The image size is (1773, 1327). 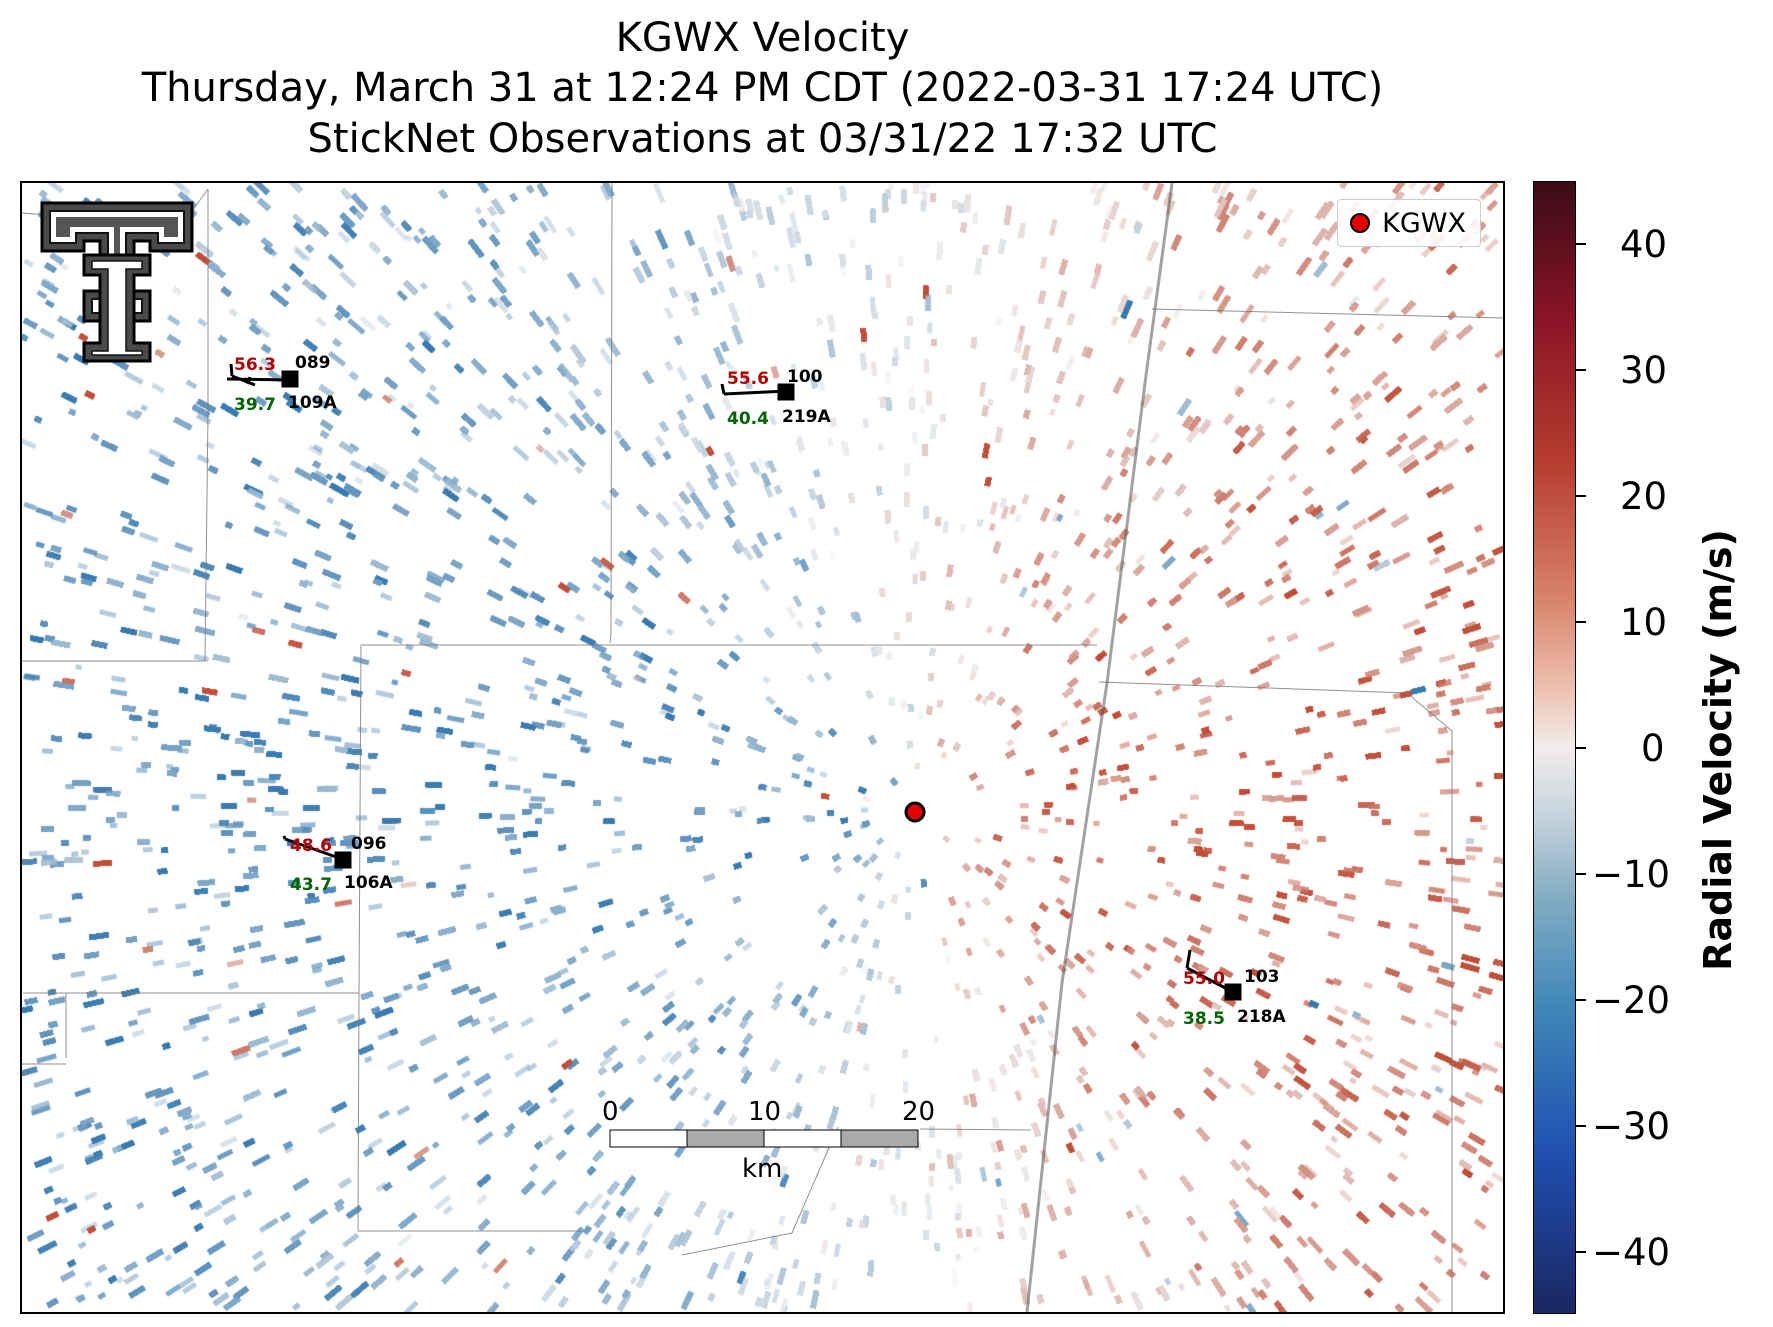 What do you see at coordinates (369, 844) in the screenshot?
I see `station-wind-direction: 096` at bounding box center [369, 844].